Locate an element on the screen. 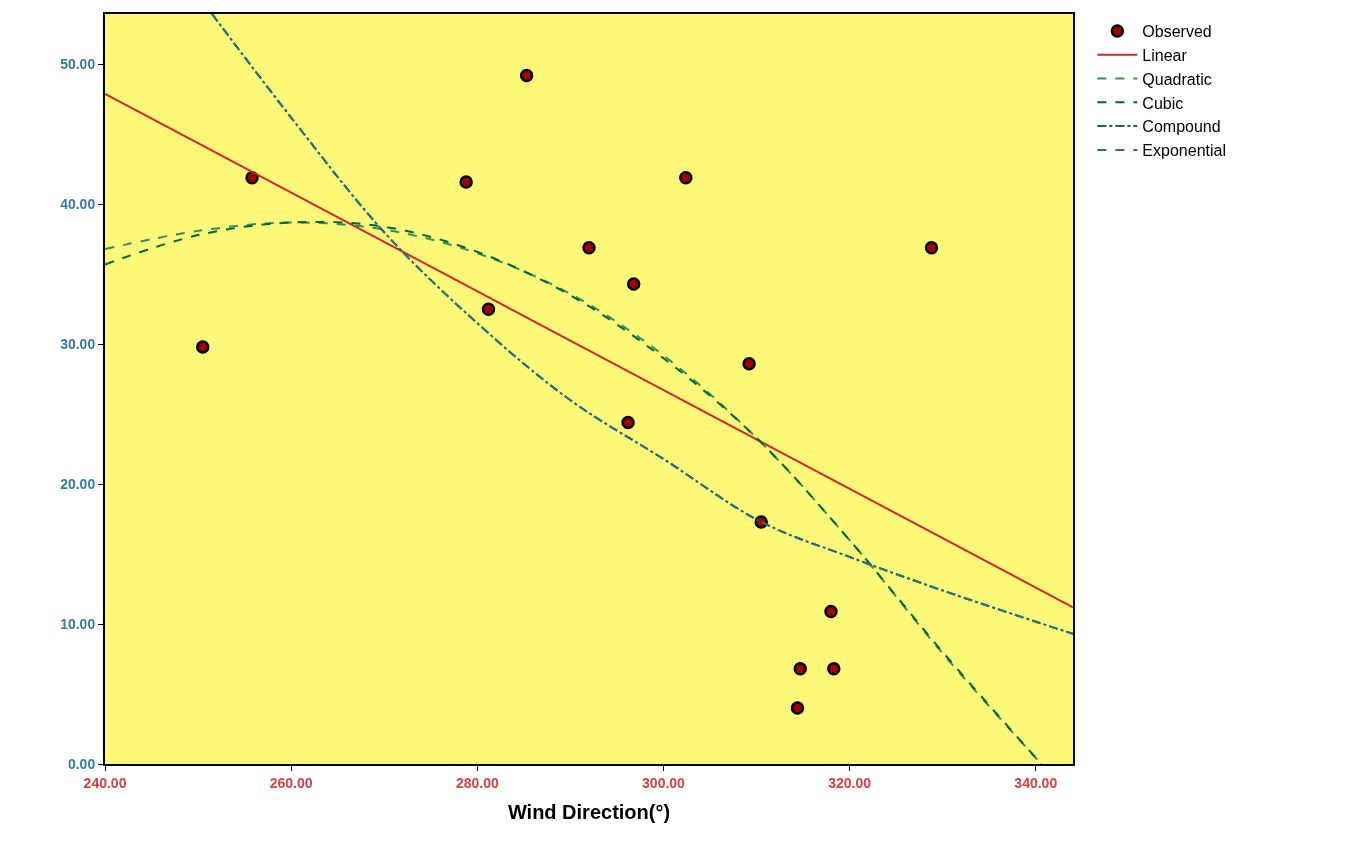  y-tick-label: 30.00 is located at coordinates (78, 344).